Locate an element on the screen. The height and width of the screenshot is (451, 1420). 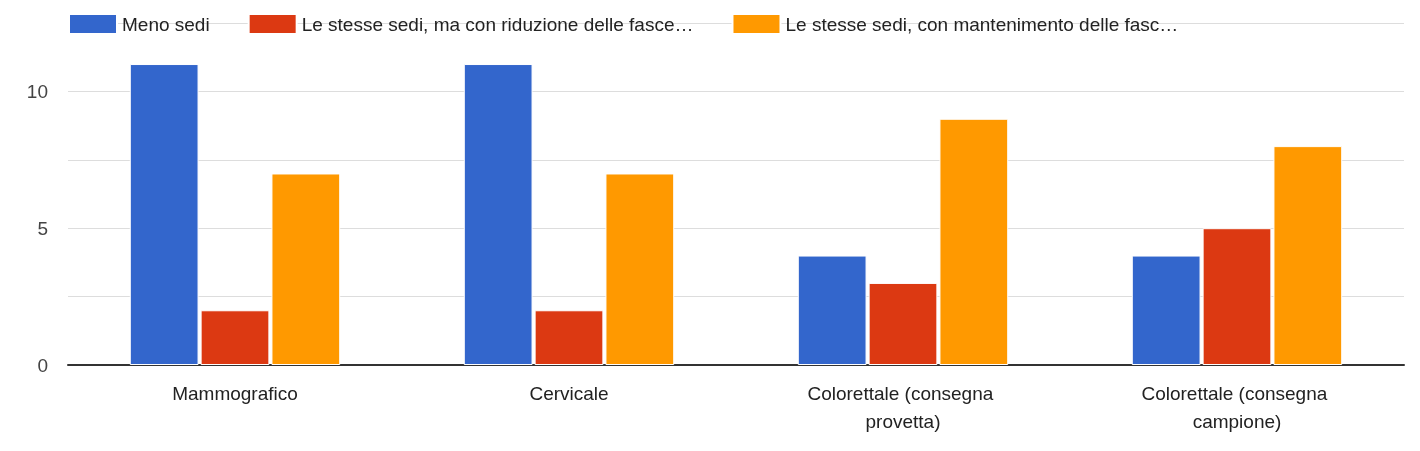
x-tick-label: Mammografico is located at coordinates (235, 393).